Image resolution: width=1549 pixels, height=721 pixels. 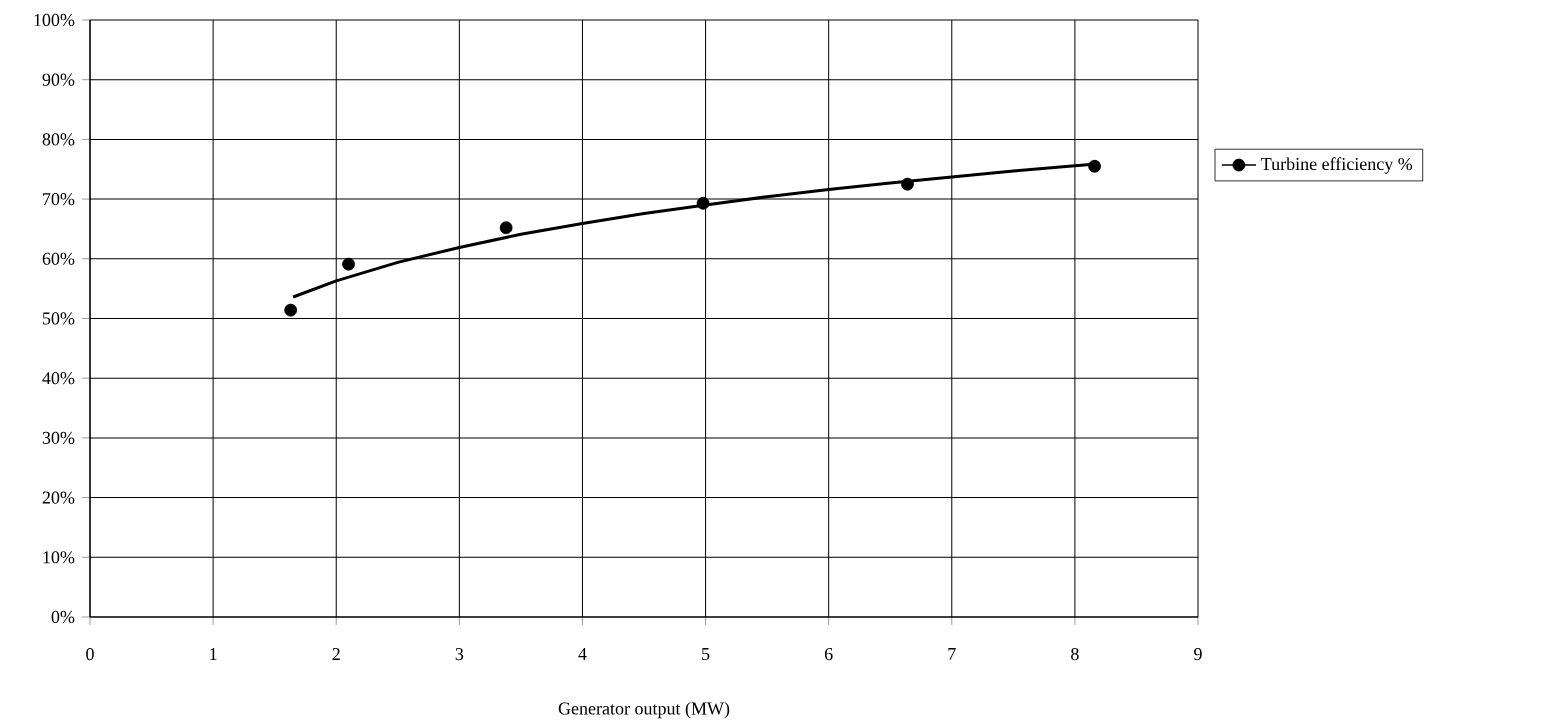 I want to click on legend-label: Turbine efficiency %, so click(x=1337, y=165).